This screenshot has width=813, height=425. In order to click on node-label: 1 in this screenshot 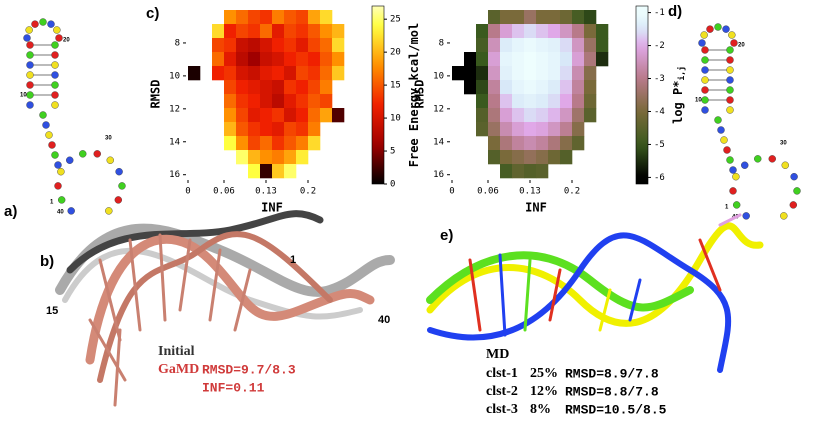, I will do `click(727, 208)`.